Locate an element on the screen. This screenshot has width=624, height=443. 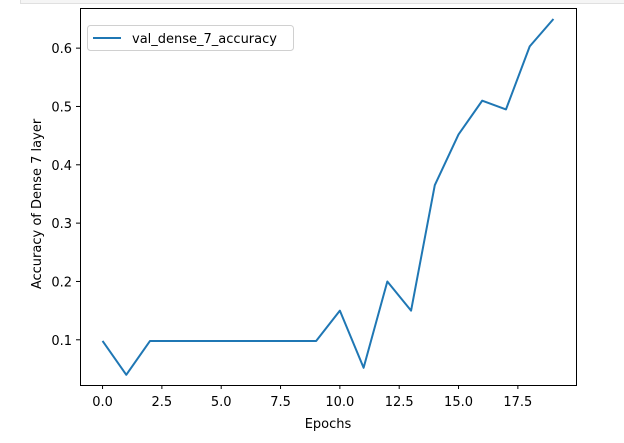
y-tick-label: 0.2 is located at coordinates (61, 282).